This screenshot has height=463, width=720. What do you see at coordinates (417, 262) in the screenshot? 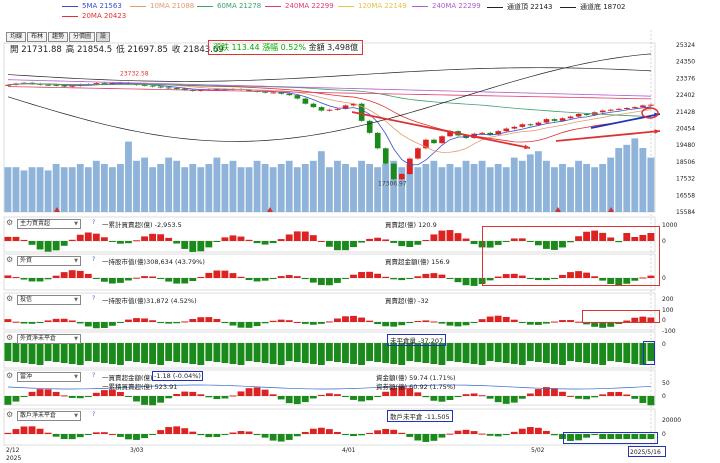
I see `panel2-readout2: 買賣超金額(億) 156.9` at bounding box center [417, 262].